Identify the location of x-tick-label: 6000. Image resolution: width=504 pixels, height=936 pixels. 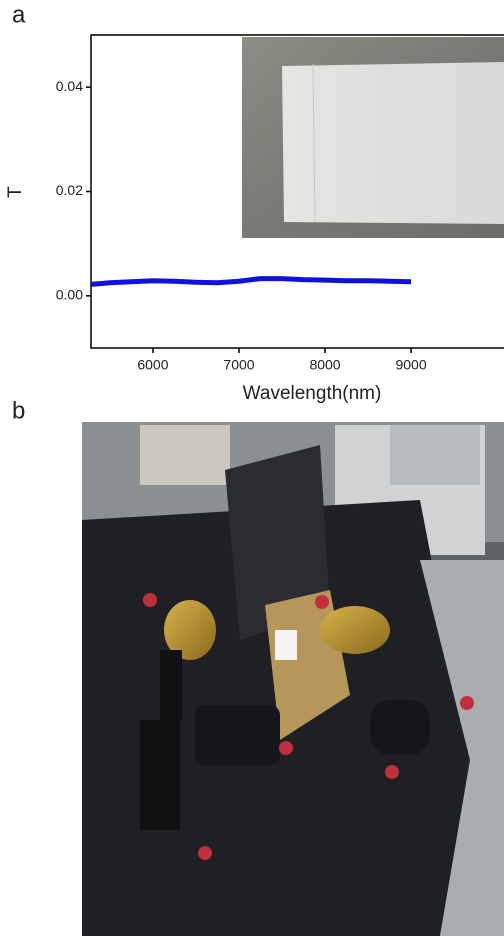
(152, 365).